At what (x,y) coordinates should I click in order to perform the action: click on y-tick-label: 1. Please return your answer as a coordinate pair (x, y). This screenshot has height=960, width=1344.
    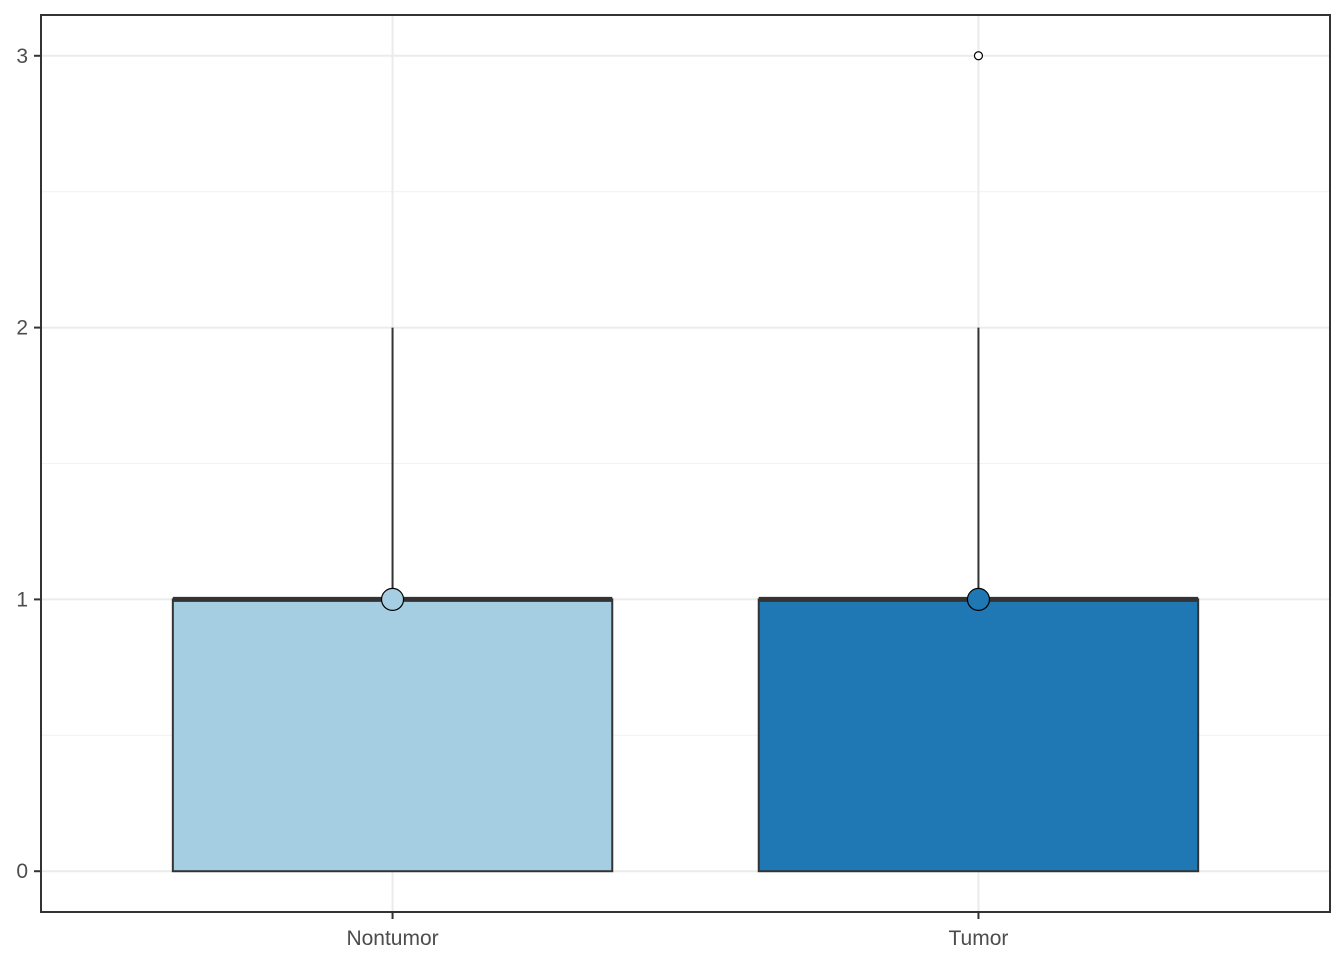
    Looking at the image, I should click on (22, 599).